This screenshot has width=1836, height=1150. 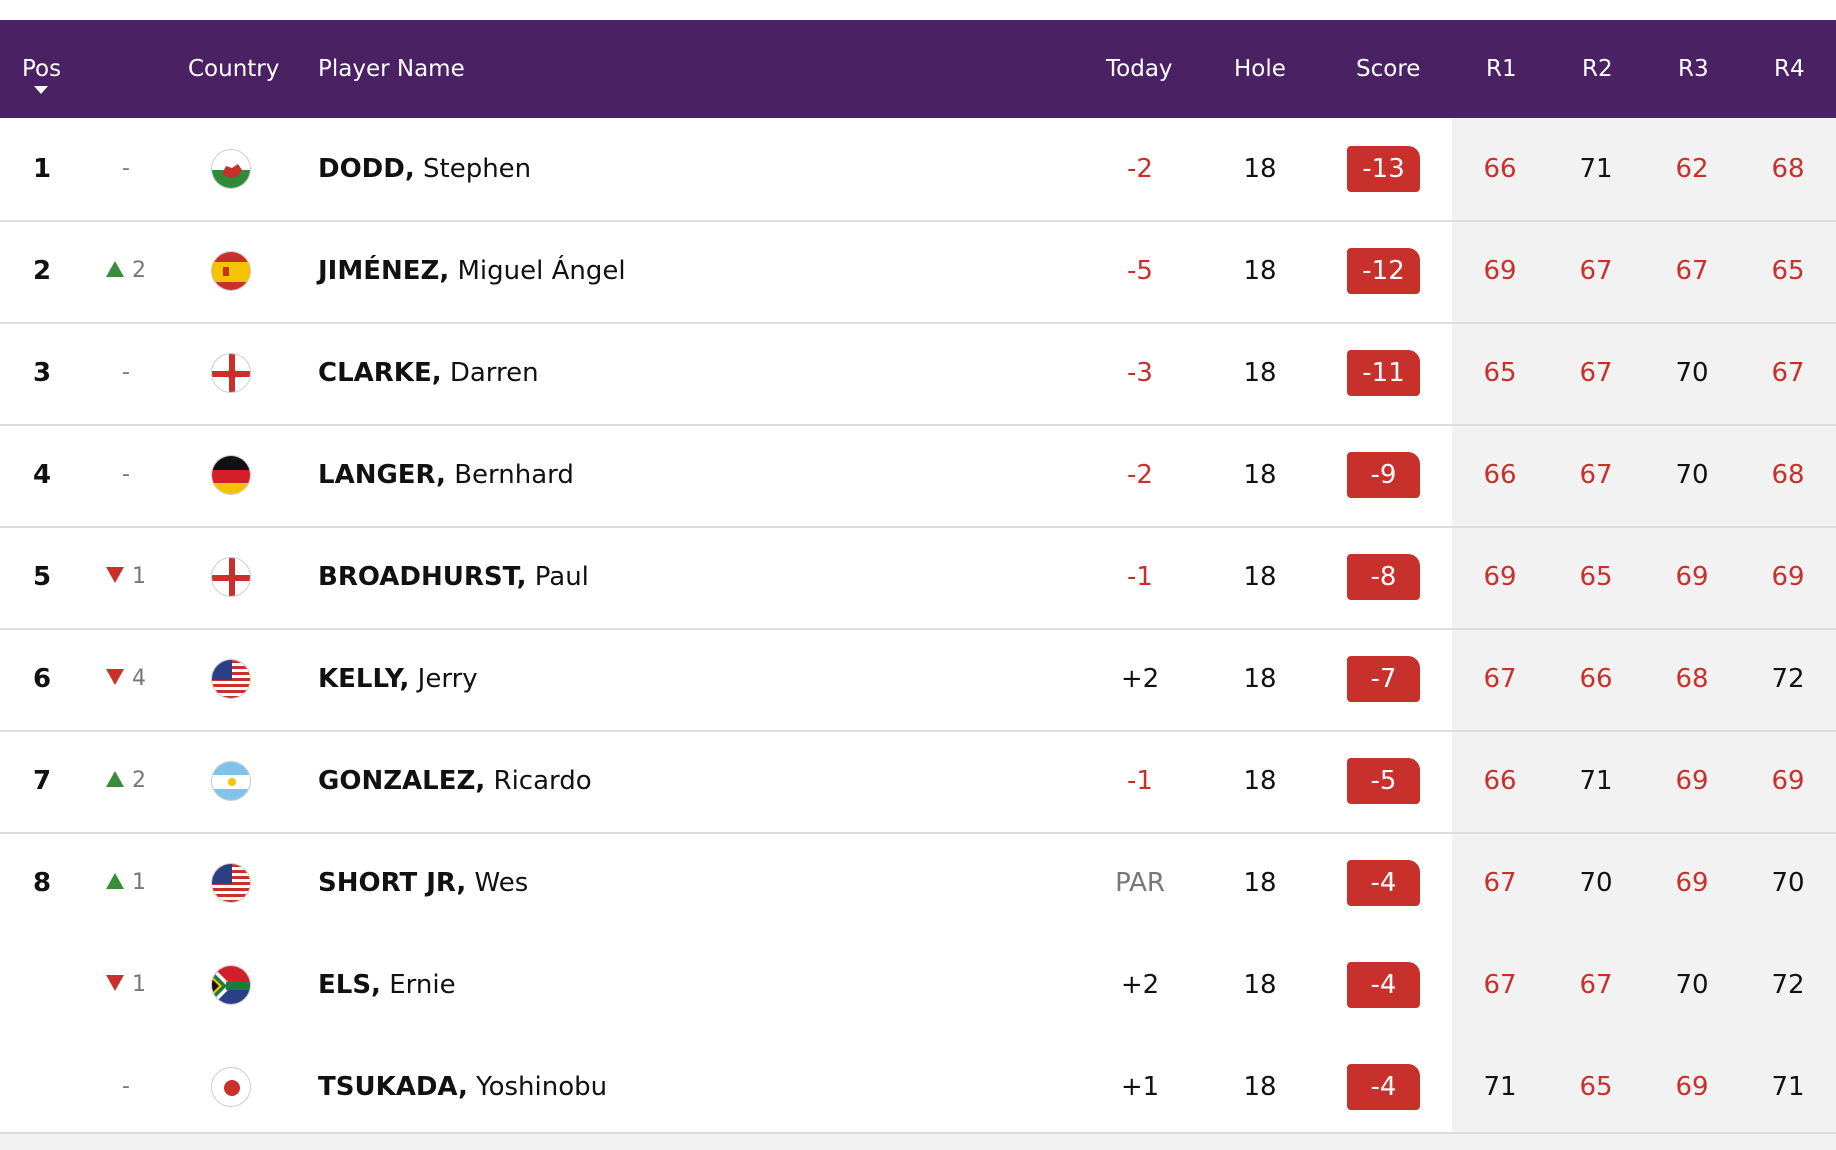 What do you see at coordinates (1139, 69) in the screenshot?
I see `today-header: Today` at bounding box center [1139, 69].